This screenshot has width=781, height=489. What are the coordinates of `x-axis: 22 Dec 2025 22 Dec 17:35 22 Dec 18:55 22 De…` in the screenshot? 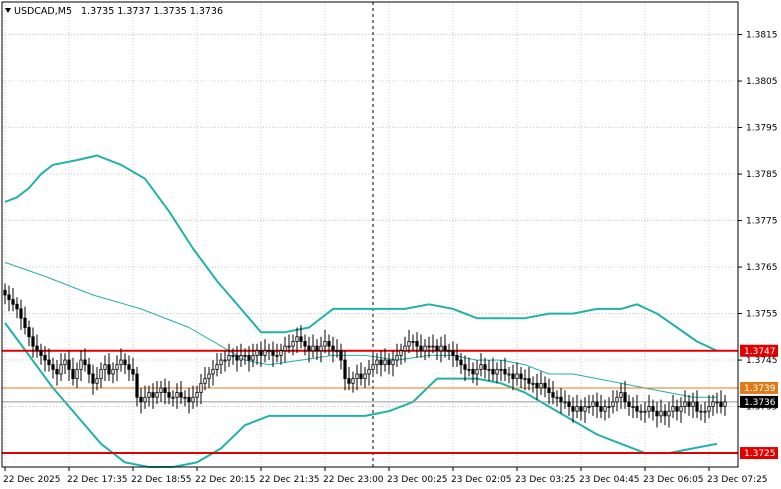 It's located at (385, 476).